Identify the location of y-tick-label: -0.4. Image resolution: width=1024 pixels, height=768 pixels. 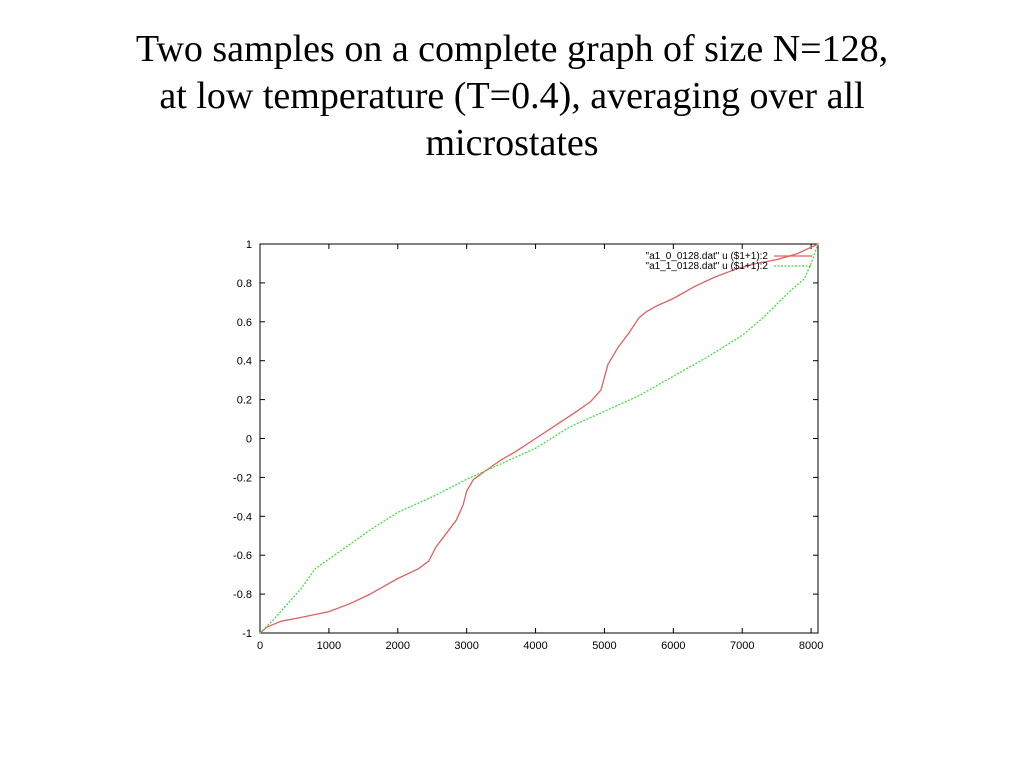
(242, 517).